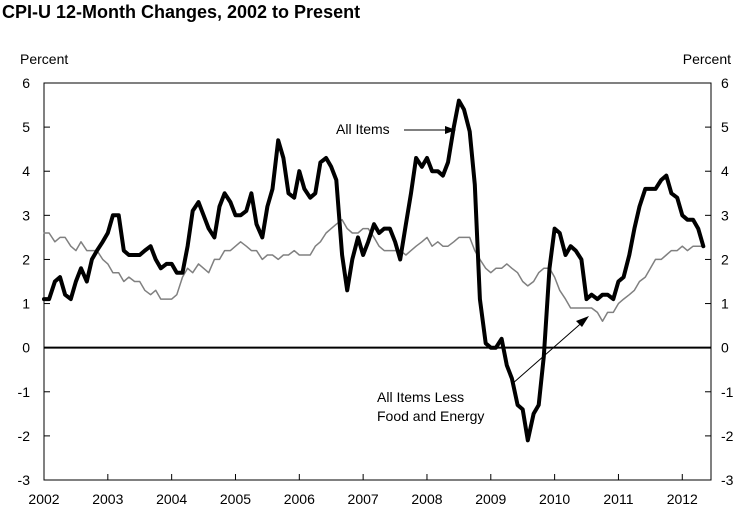  What do you see at coordinates (26, 215) in the screenshot?
I see `y-tick-label-left: 3` at bounding box center [26, 215].